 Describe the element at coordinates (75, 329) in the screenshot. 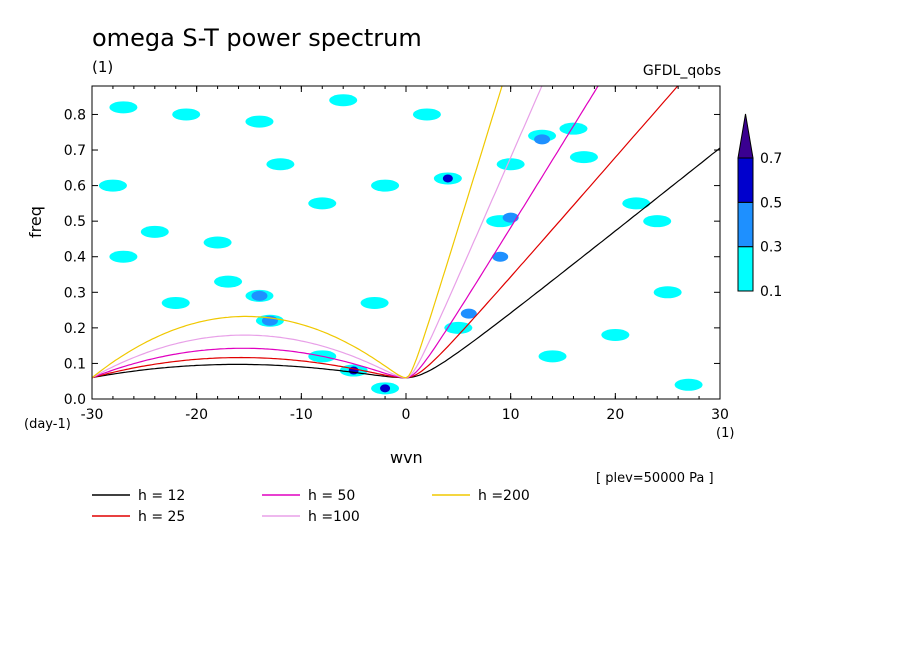

I see `y-tick-label: 0.2` at that location.